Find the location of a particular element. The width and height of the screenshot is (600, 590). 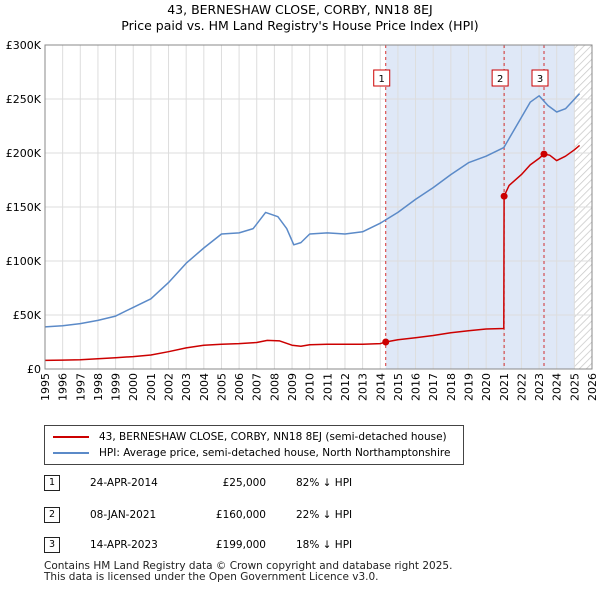

x-tick-label: 2000 is located at coordinates (133, 387).